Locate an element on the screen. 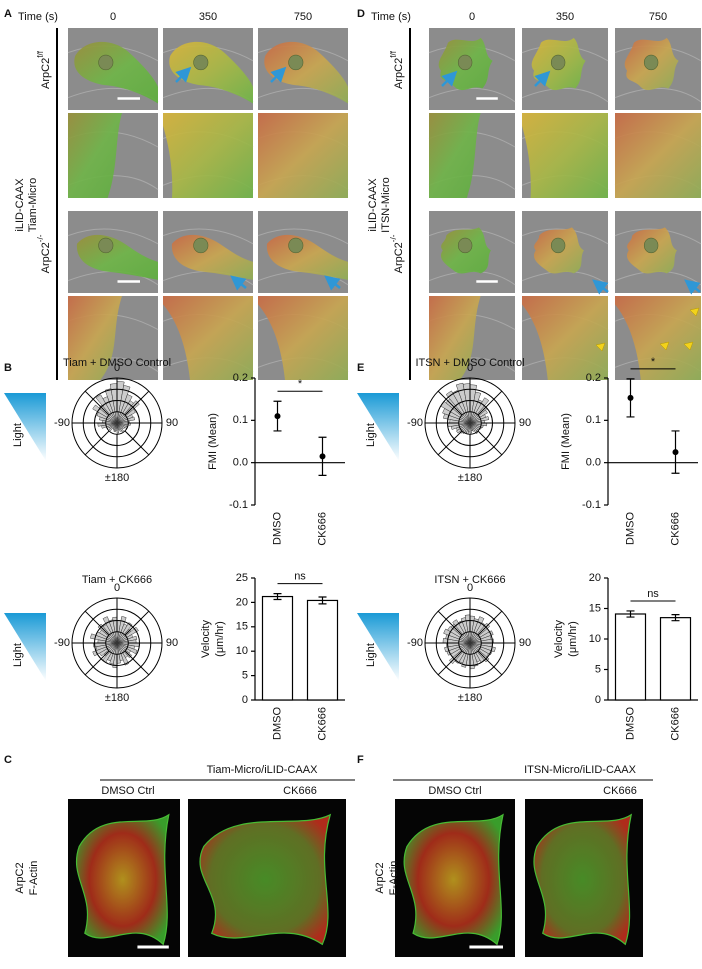  significance-label: ns is located at coordinates (653, 594).